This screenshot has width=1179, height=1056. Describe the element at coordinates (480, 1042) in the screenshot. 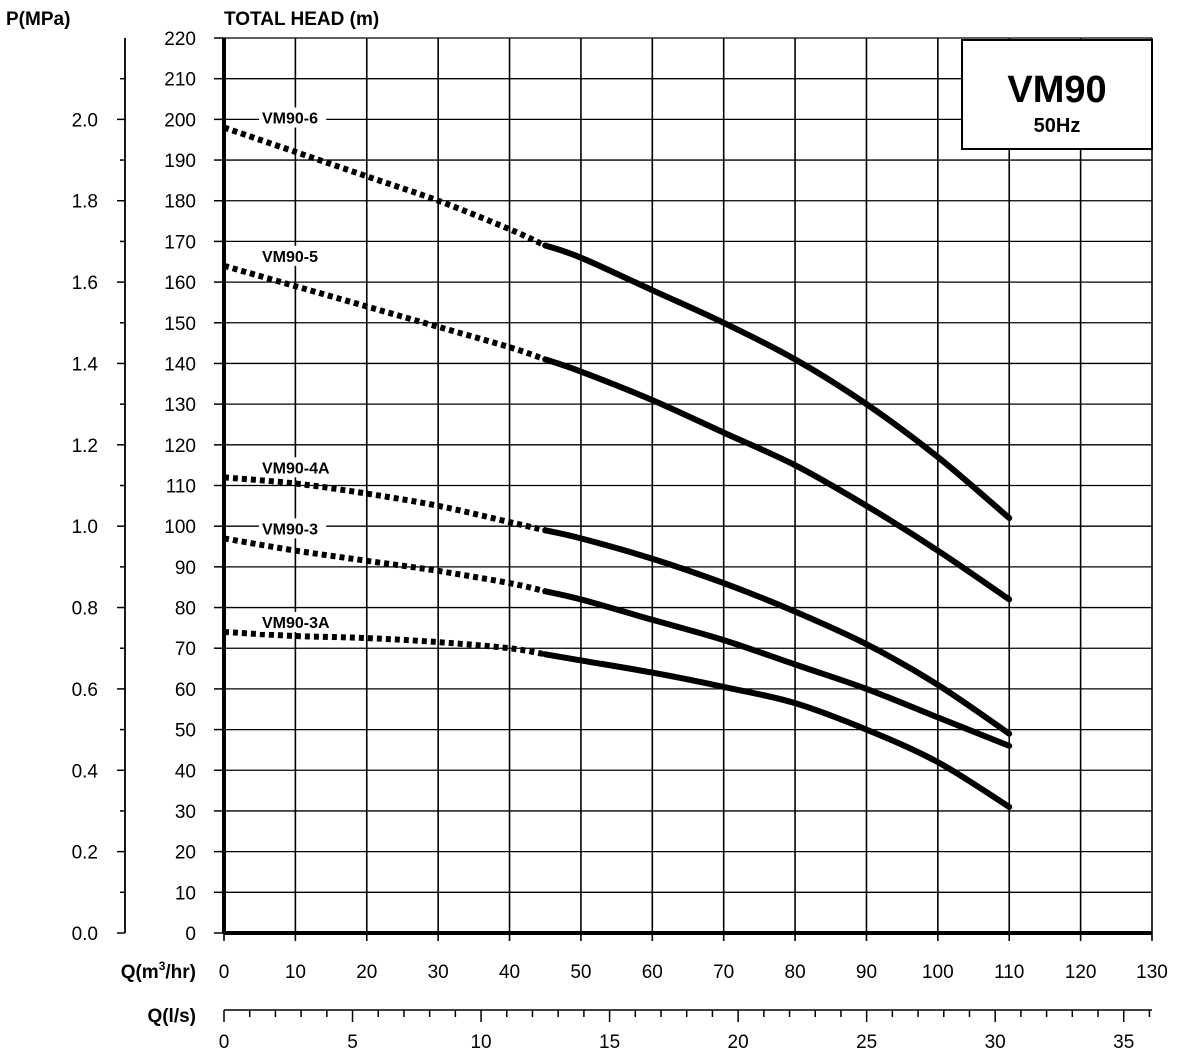

I see `q-ls-tick-label: 10` at that location.